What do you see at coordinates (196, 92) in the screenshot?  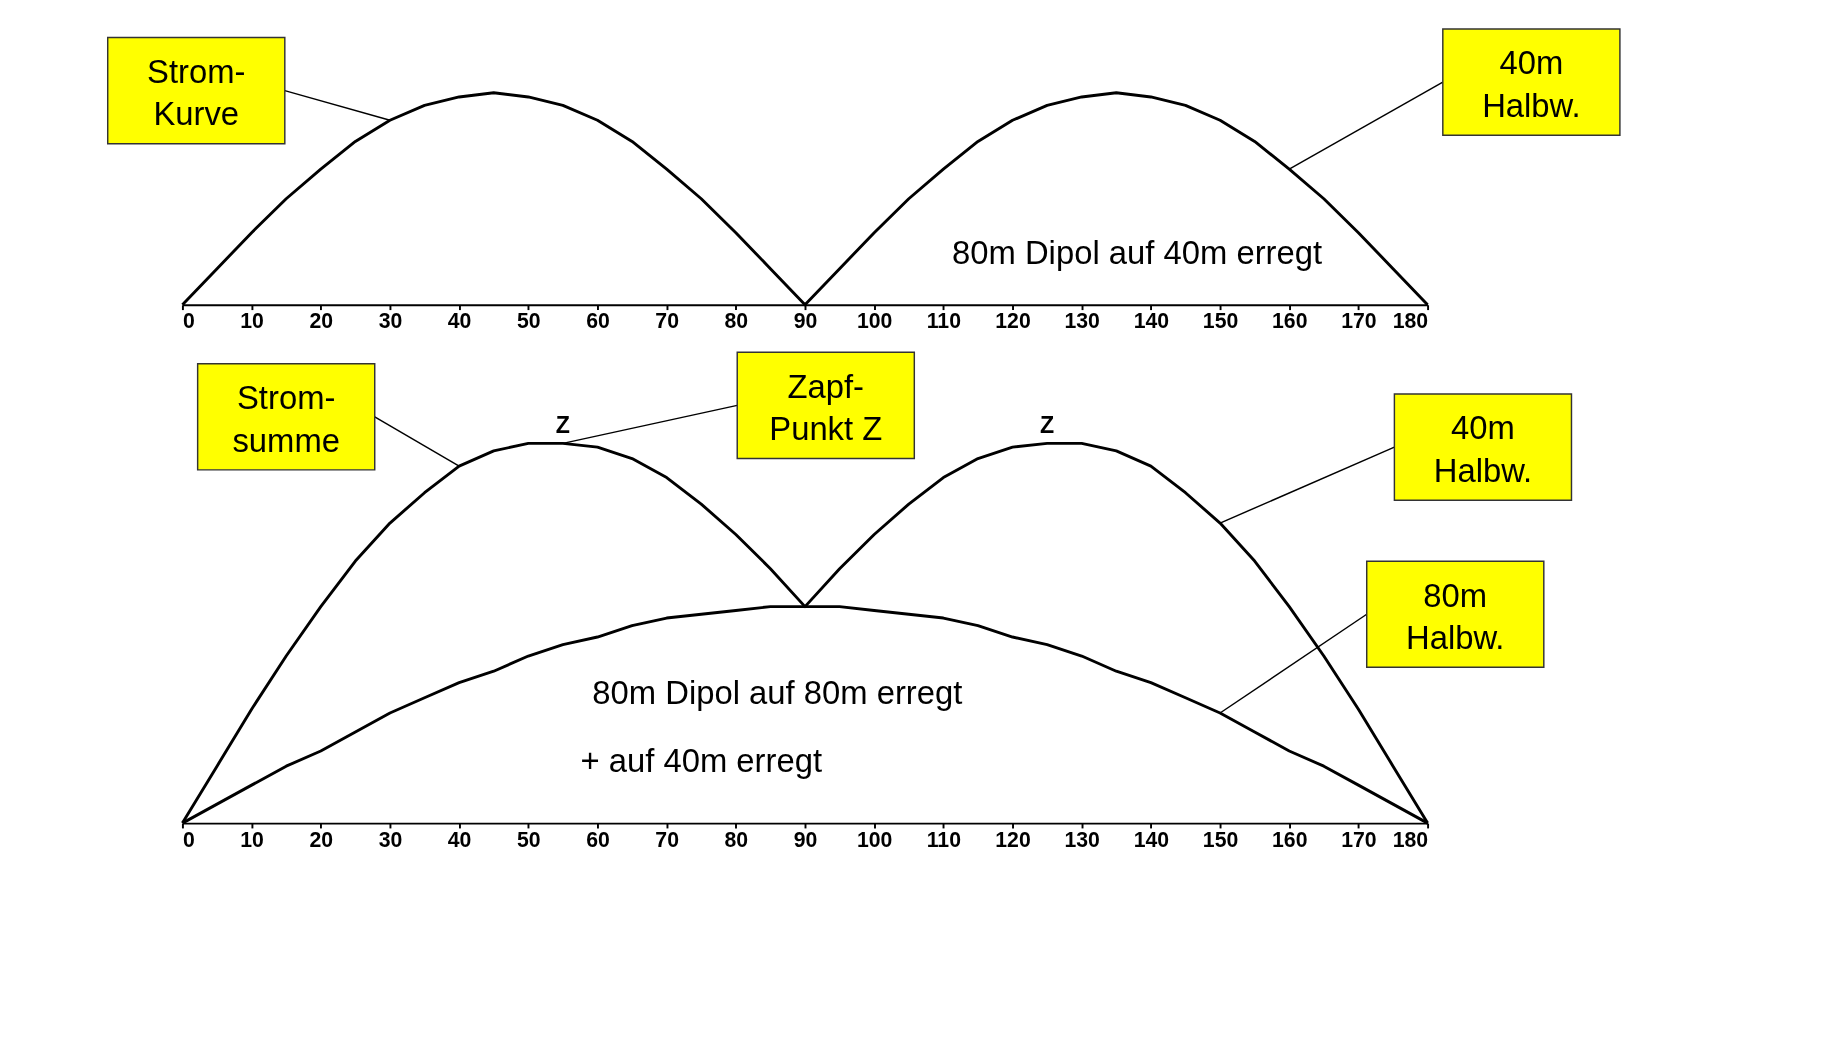 I see `annotation: Strom- Kurve` at bounding box center [196, 92].